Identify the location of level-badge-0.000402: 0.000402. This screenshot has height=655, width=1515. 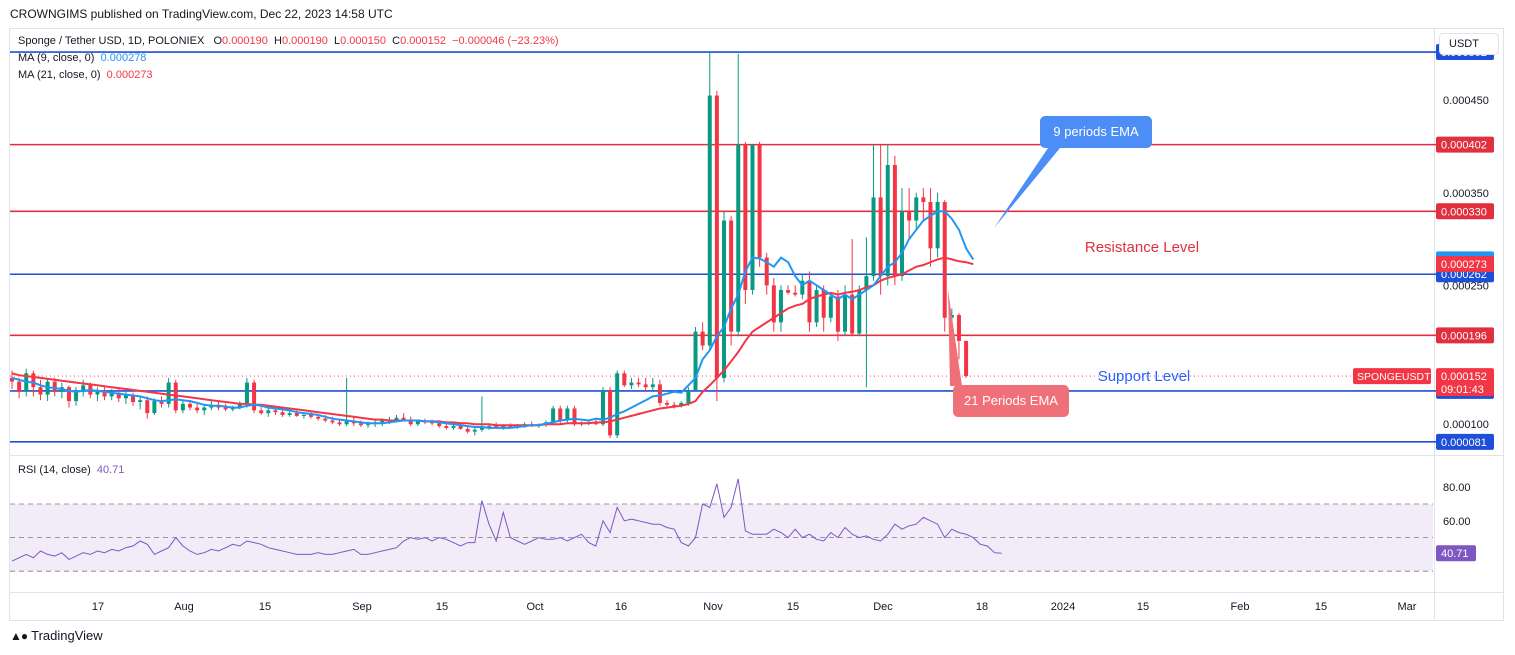
(1465, 144).